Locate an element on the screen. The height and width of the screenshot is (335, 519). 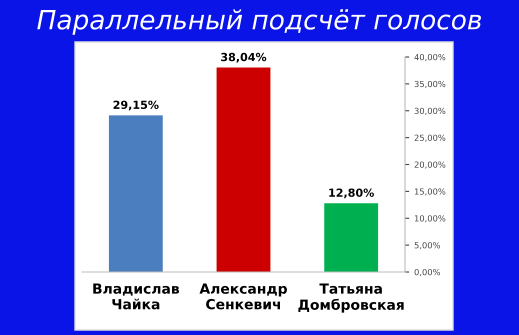
y-tick-label: 0,00% is located at coordinates (427, 272).